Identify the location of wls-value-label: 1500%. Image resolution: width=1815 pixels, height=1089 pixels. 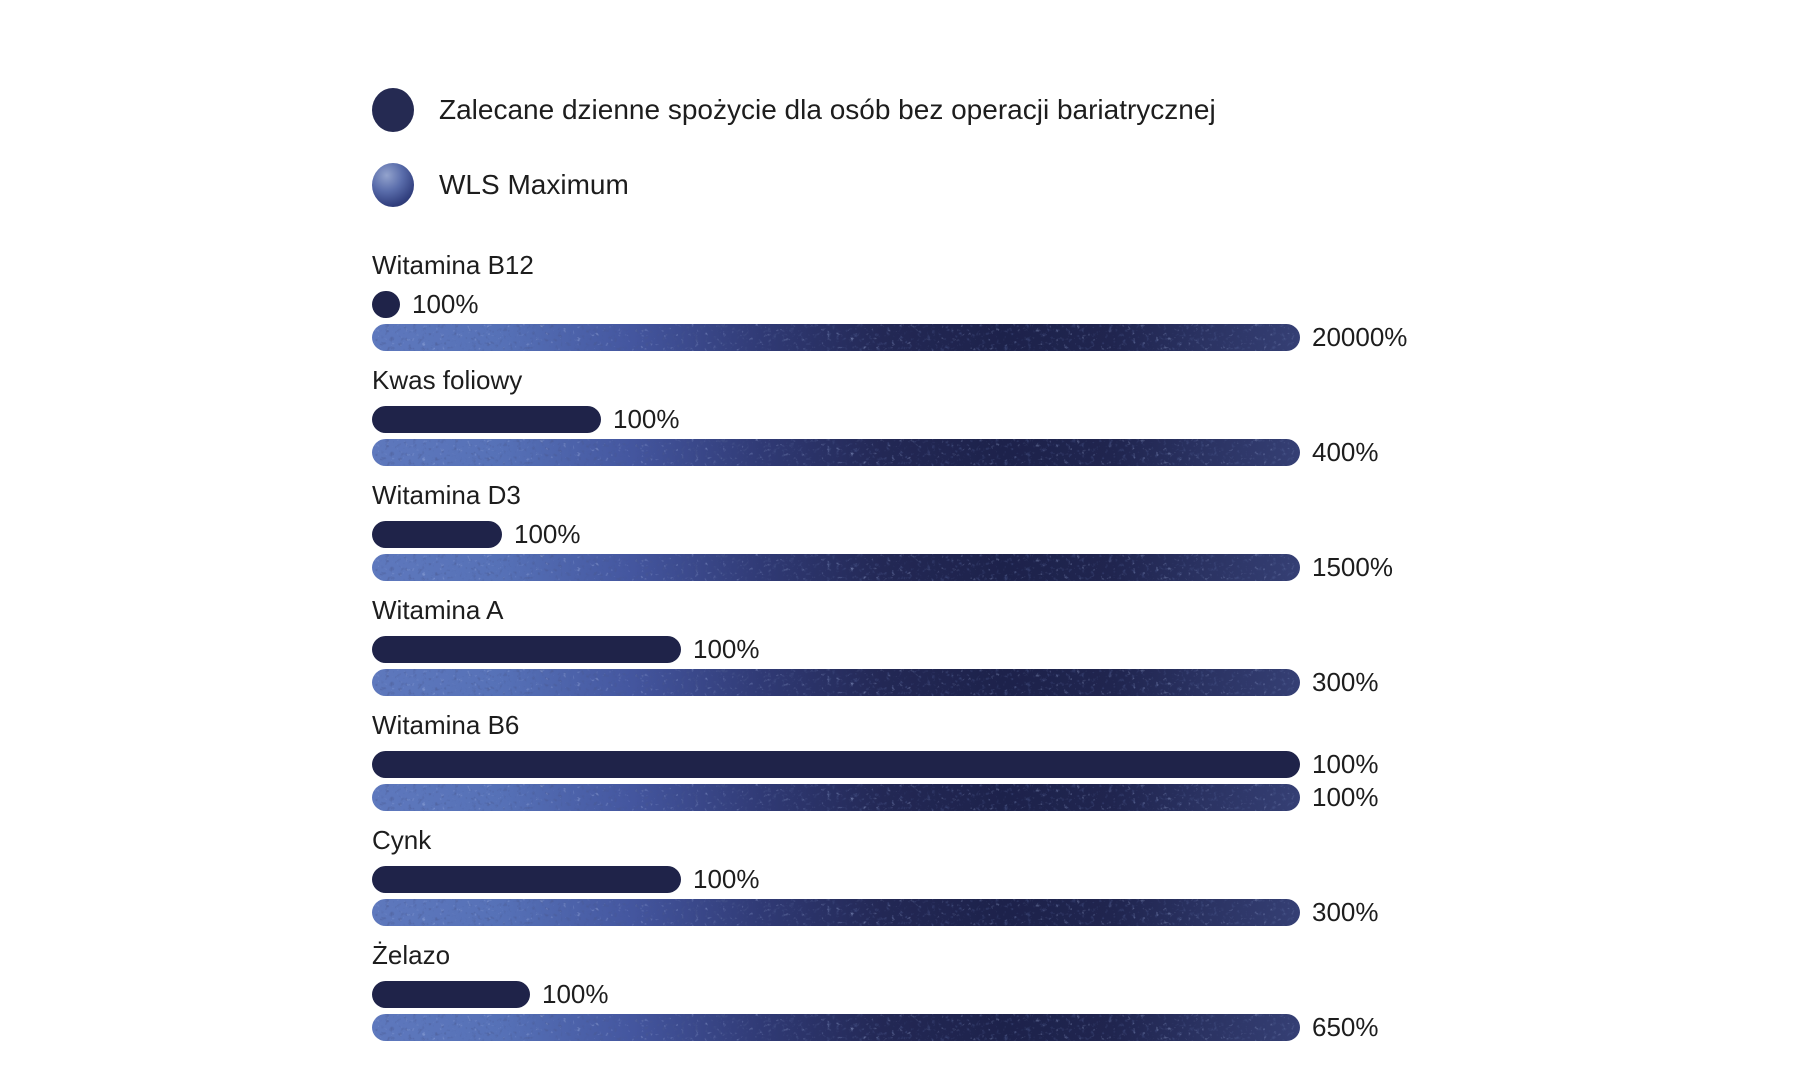
(1352, 566).